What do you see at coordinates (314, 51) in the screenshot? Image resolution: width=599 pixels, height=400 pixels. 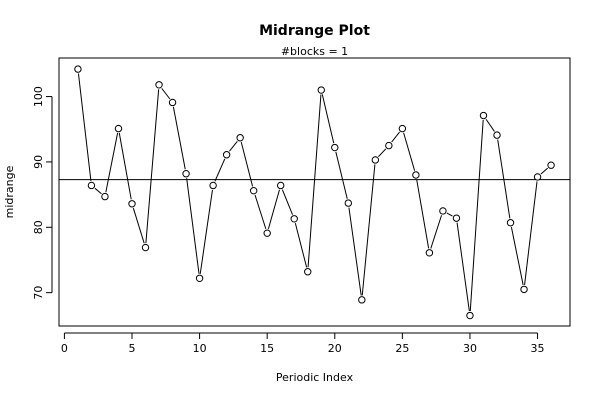 I see `chart-subtitle: #blocks = 1` at bounding box center [314, 51].